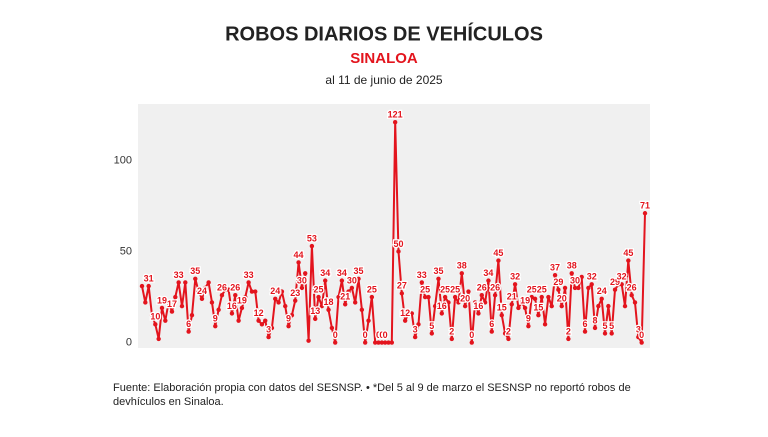 The image size is (768, 437). Describe the element at coordinates (149, 278) in the screenshot. I see `value-label: 31` at that location.